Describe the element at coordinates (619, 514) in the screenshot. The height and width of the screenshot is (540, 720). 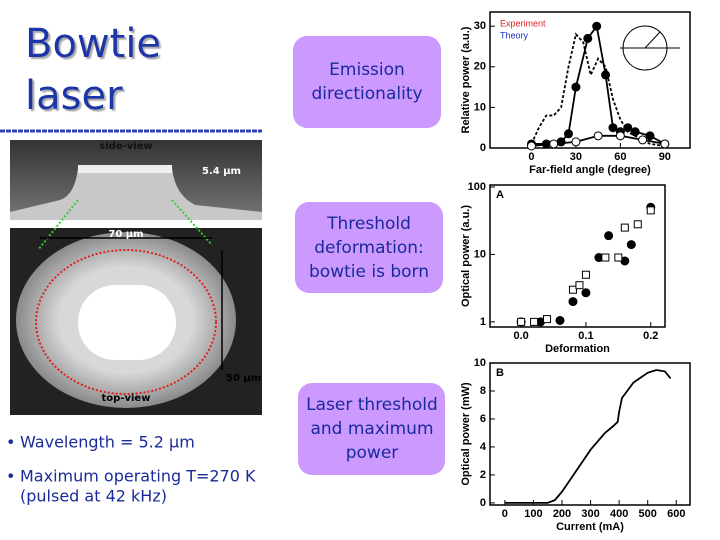
I see `x-tick-label: 400` at that location.